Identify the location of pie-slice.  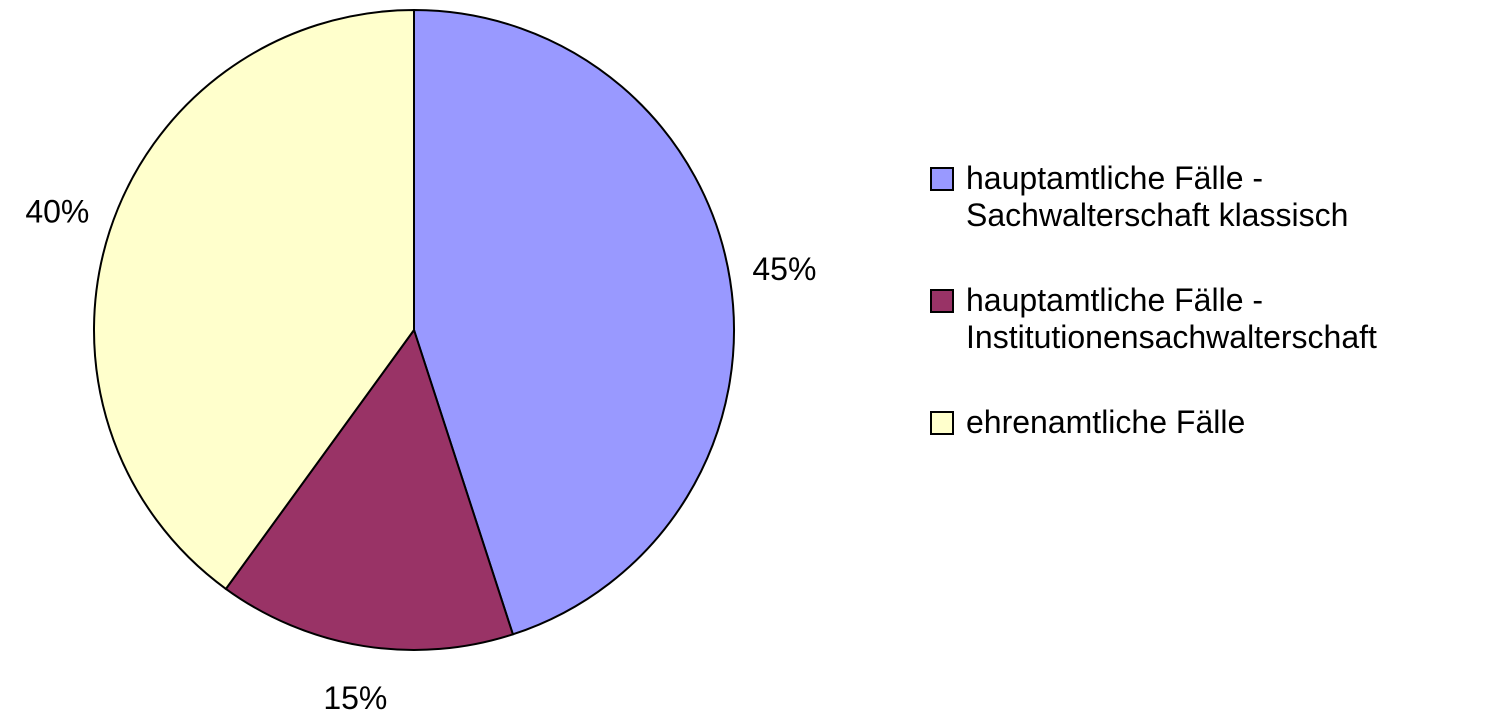
(369, 489).